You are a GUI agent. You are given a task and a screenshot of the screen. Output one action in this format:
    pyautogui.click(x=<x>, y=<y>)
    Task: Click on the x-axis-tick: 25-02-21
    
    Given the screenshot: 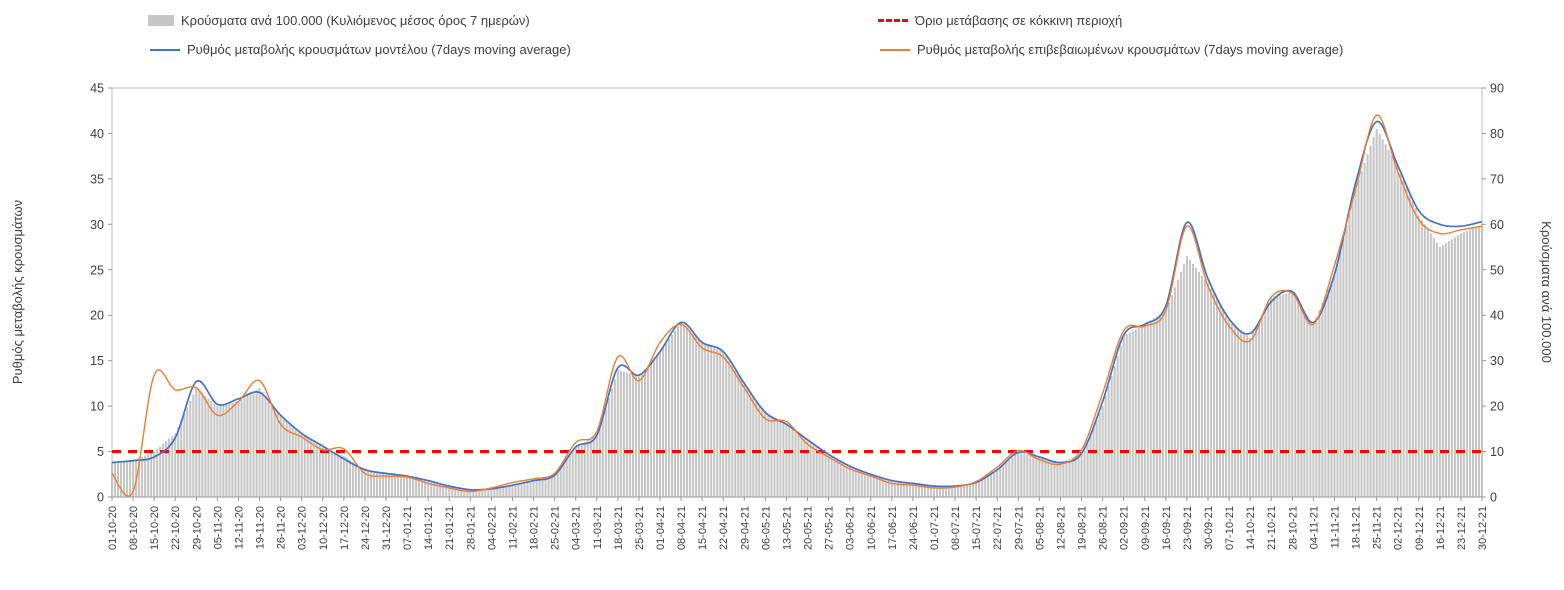 What is the action you would take?
    pyautogui.click(x=556, y=528)
    